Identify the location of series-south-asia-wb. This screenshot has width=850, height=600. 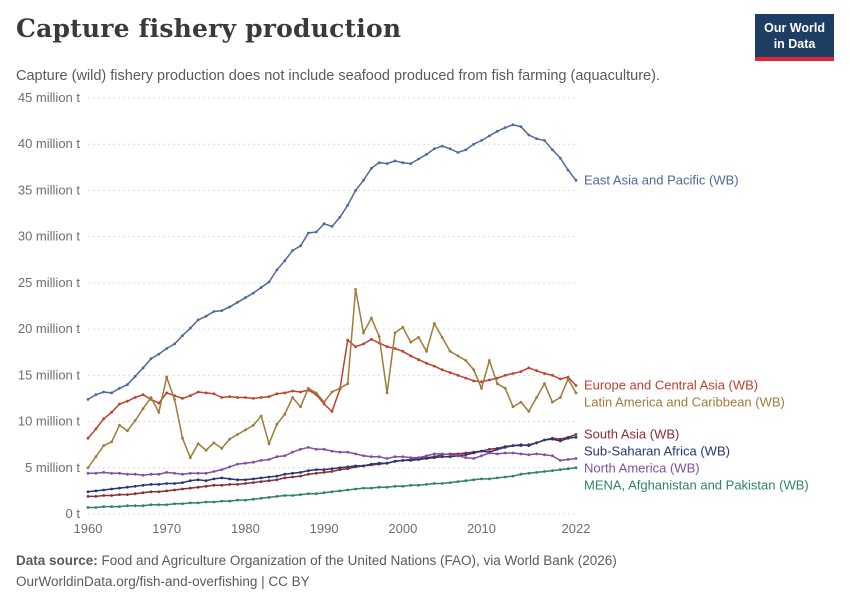
(332, 465).